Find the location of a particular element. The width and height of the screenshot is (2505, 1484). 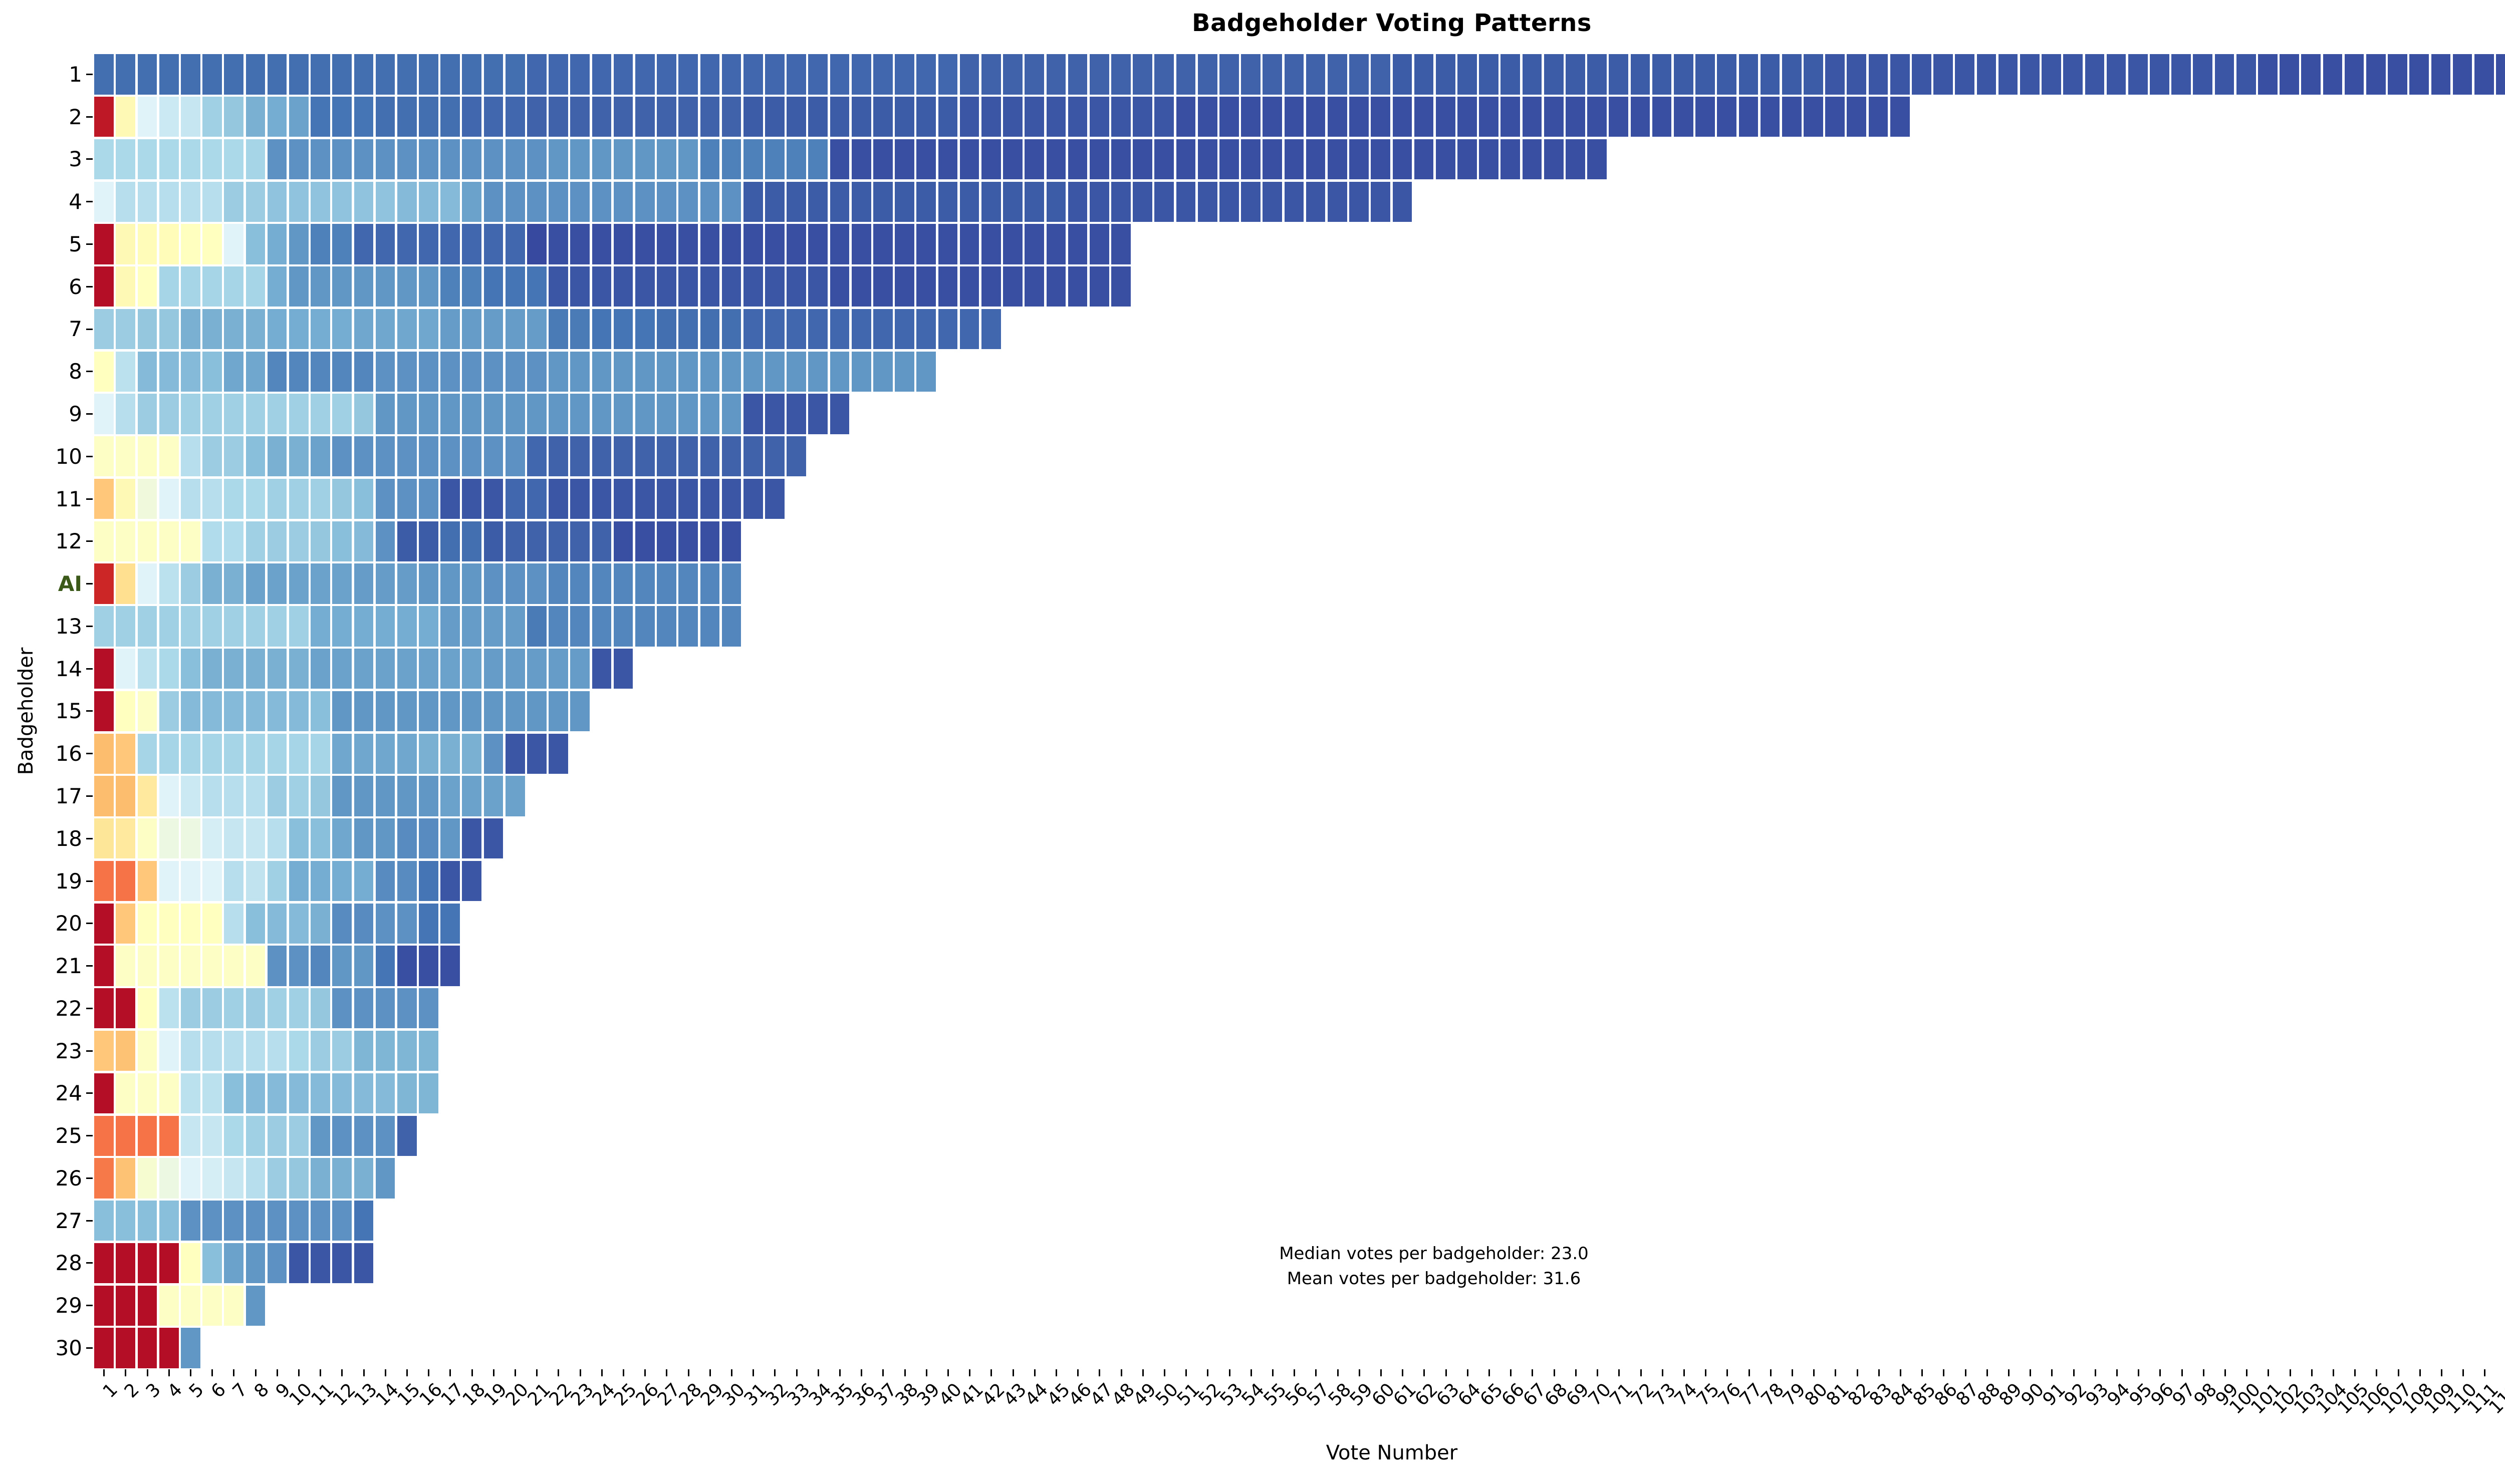

y-tick-label-24: 24 is located at coordinates (68, 1094).